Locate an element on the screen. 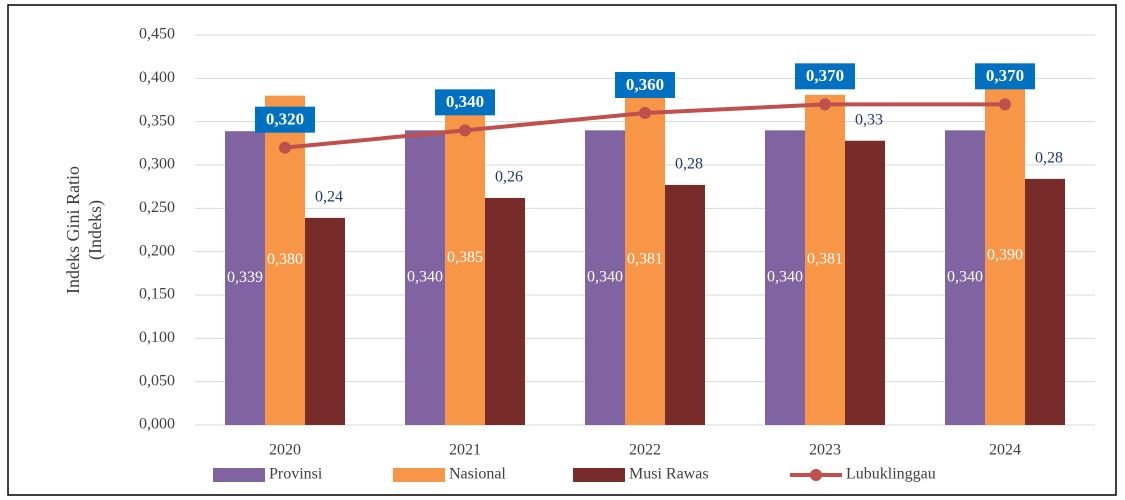  y-tick-label: 0,050 is located at coordinates (157, 380).